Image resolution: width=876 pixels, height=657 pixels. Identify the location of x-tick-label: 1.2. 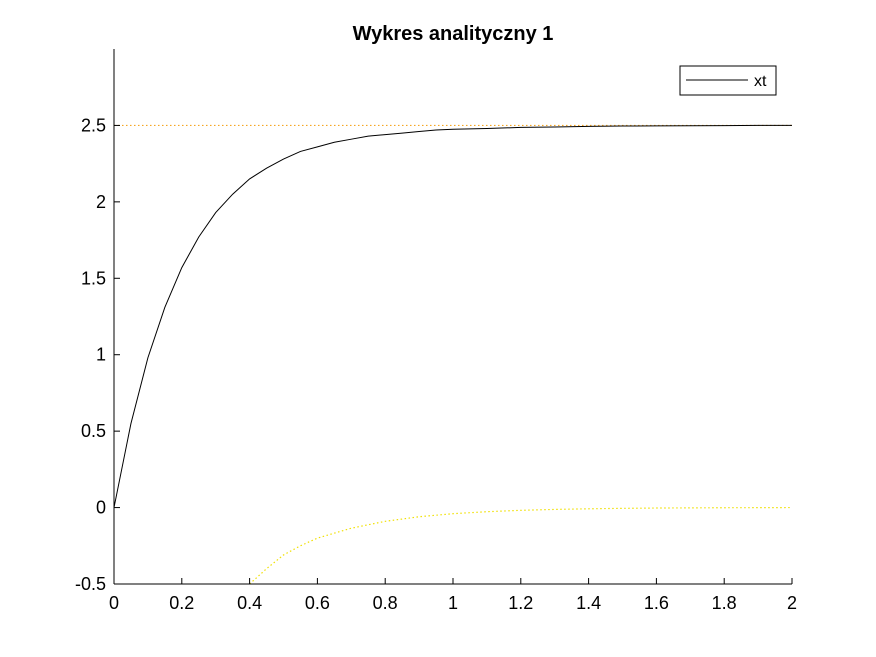
(520, 603).